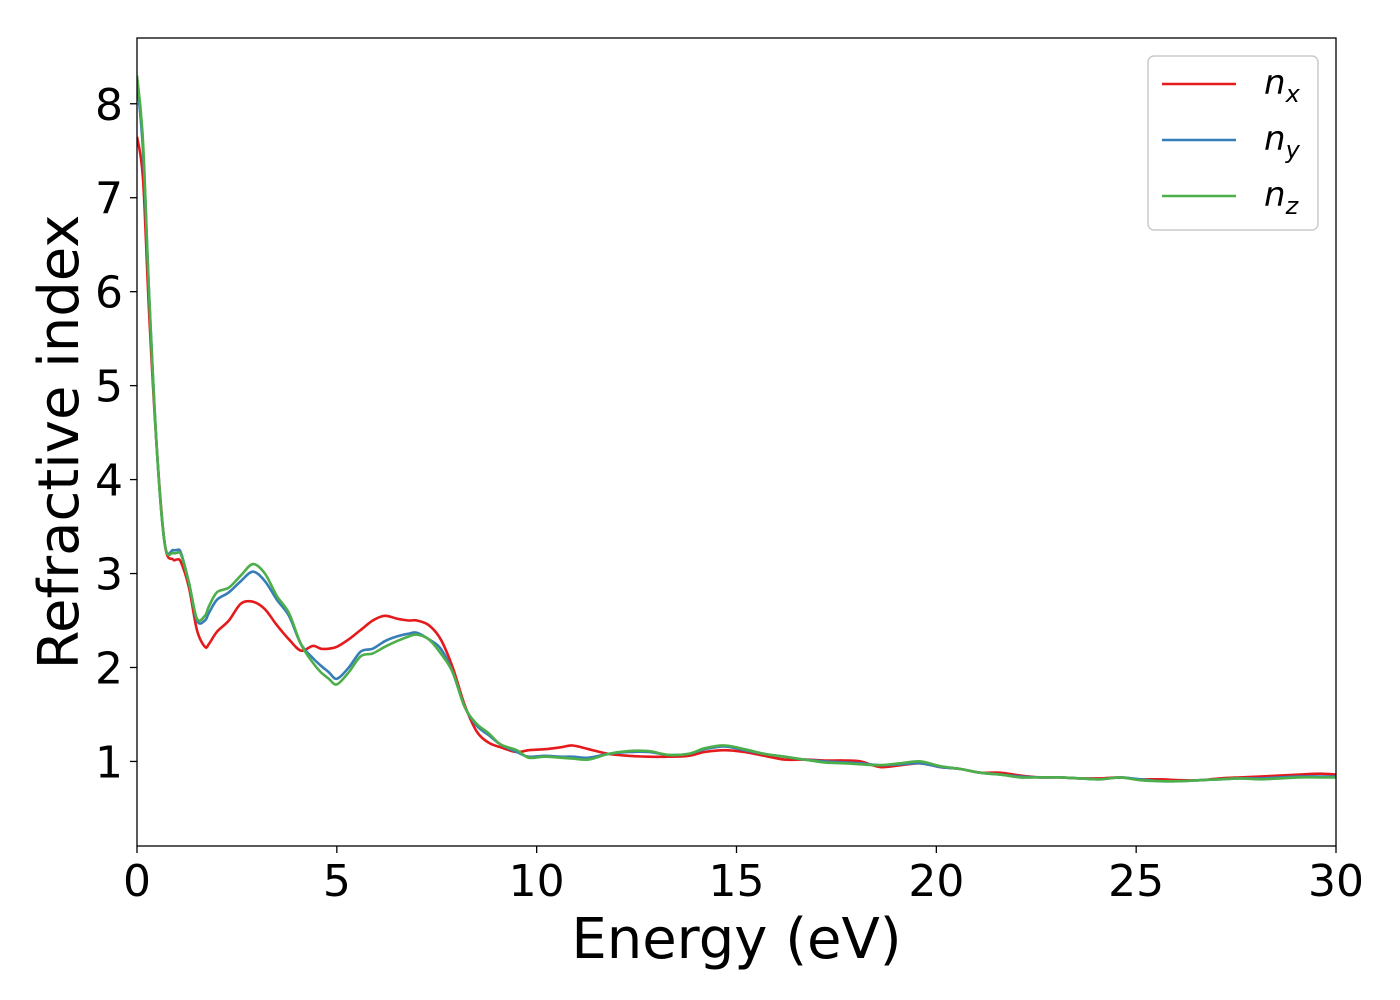  I want to click on x-axis-ticks: 0 5 10 15 20 25 30, so click(743, 876).